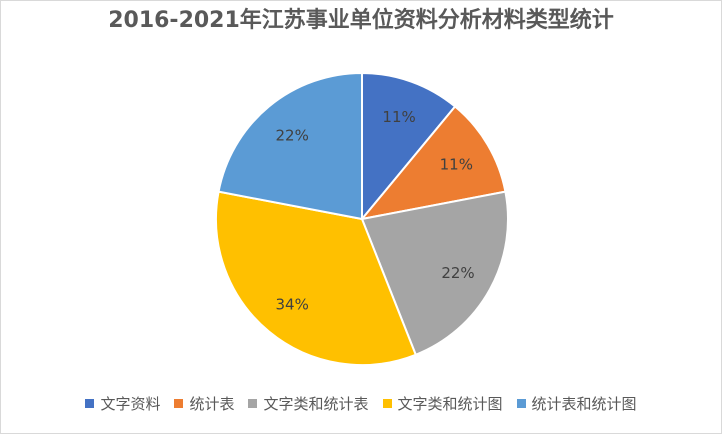 Image resolution: width=722 pixels, height=434 pixels. I want to click on legend-item-text-and-chart: 文字类和统计图, so click(442, 403).